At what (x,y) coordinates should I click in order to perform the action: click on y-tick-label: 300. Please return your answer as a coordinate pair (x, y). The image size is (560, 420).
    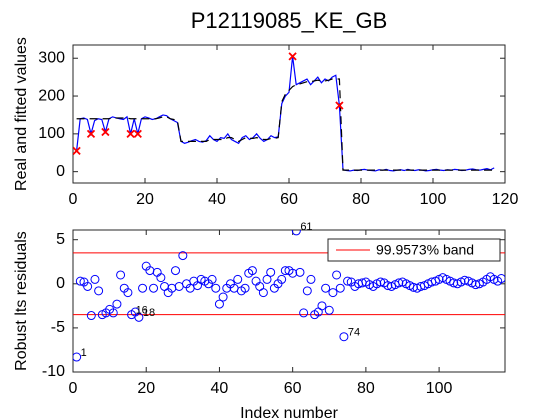
    Looking at the image, I should click on (51, 57).